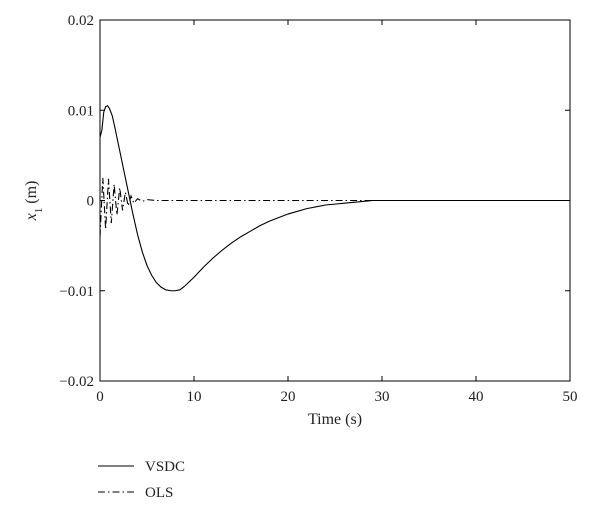 This screenshot has height=524, width=600. I want to click on y-tick-label: 0, so click(91, 202).